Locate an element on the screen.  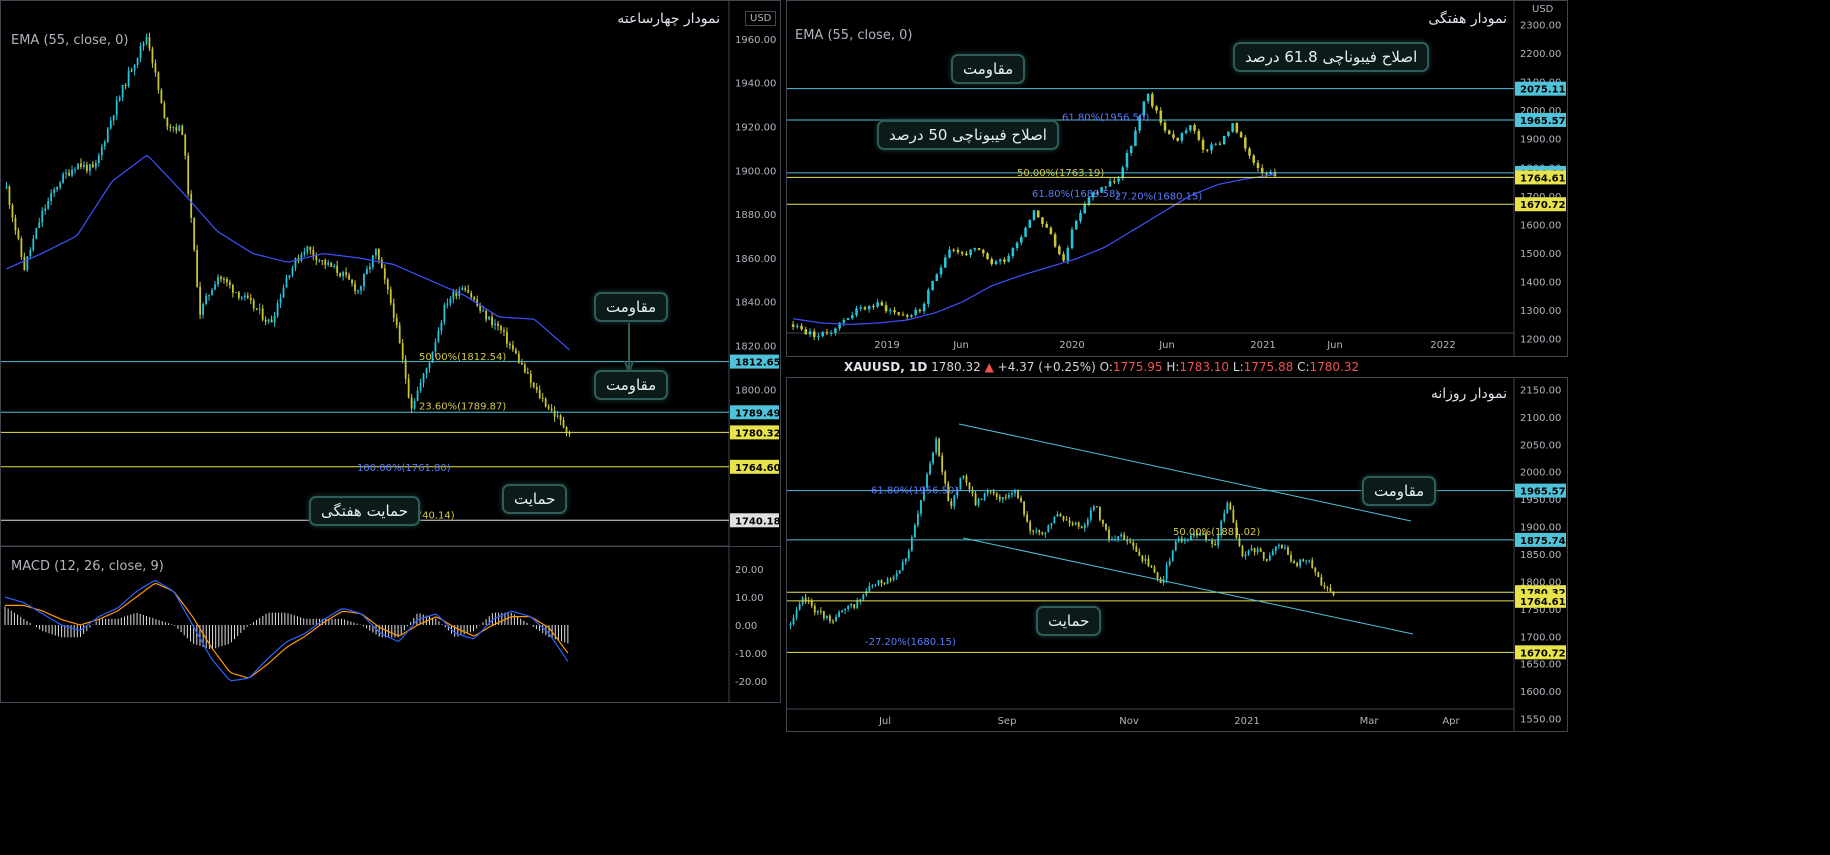
callout-pointer is located at coordinates (629, 348).